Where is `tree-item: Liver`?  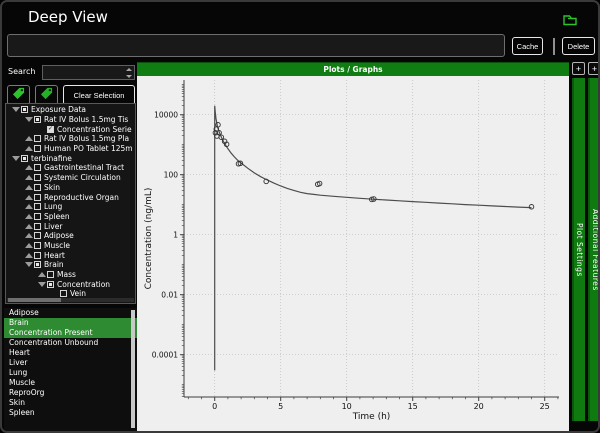 tree-item: Liver is located at coordinates (70, 226).